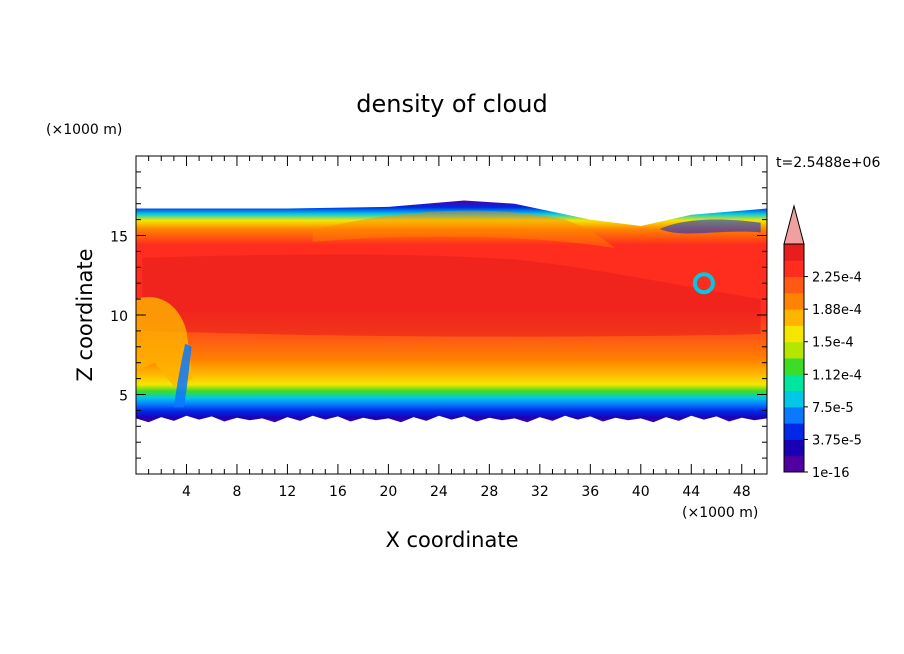 The width and height of the screenshot is (904, 654). What do you see at coordinates (451, 540) in the screenshot?
I see `x-axis-label: X coordinate` at bounding box center [451, 540].